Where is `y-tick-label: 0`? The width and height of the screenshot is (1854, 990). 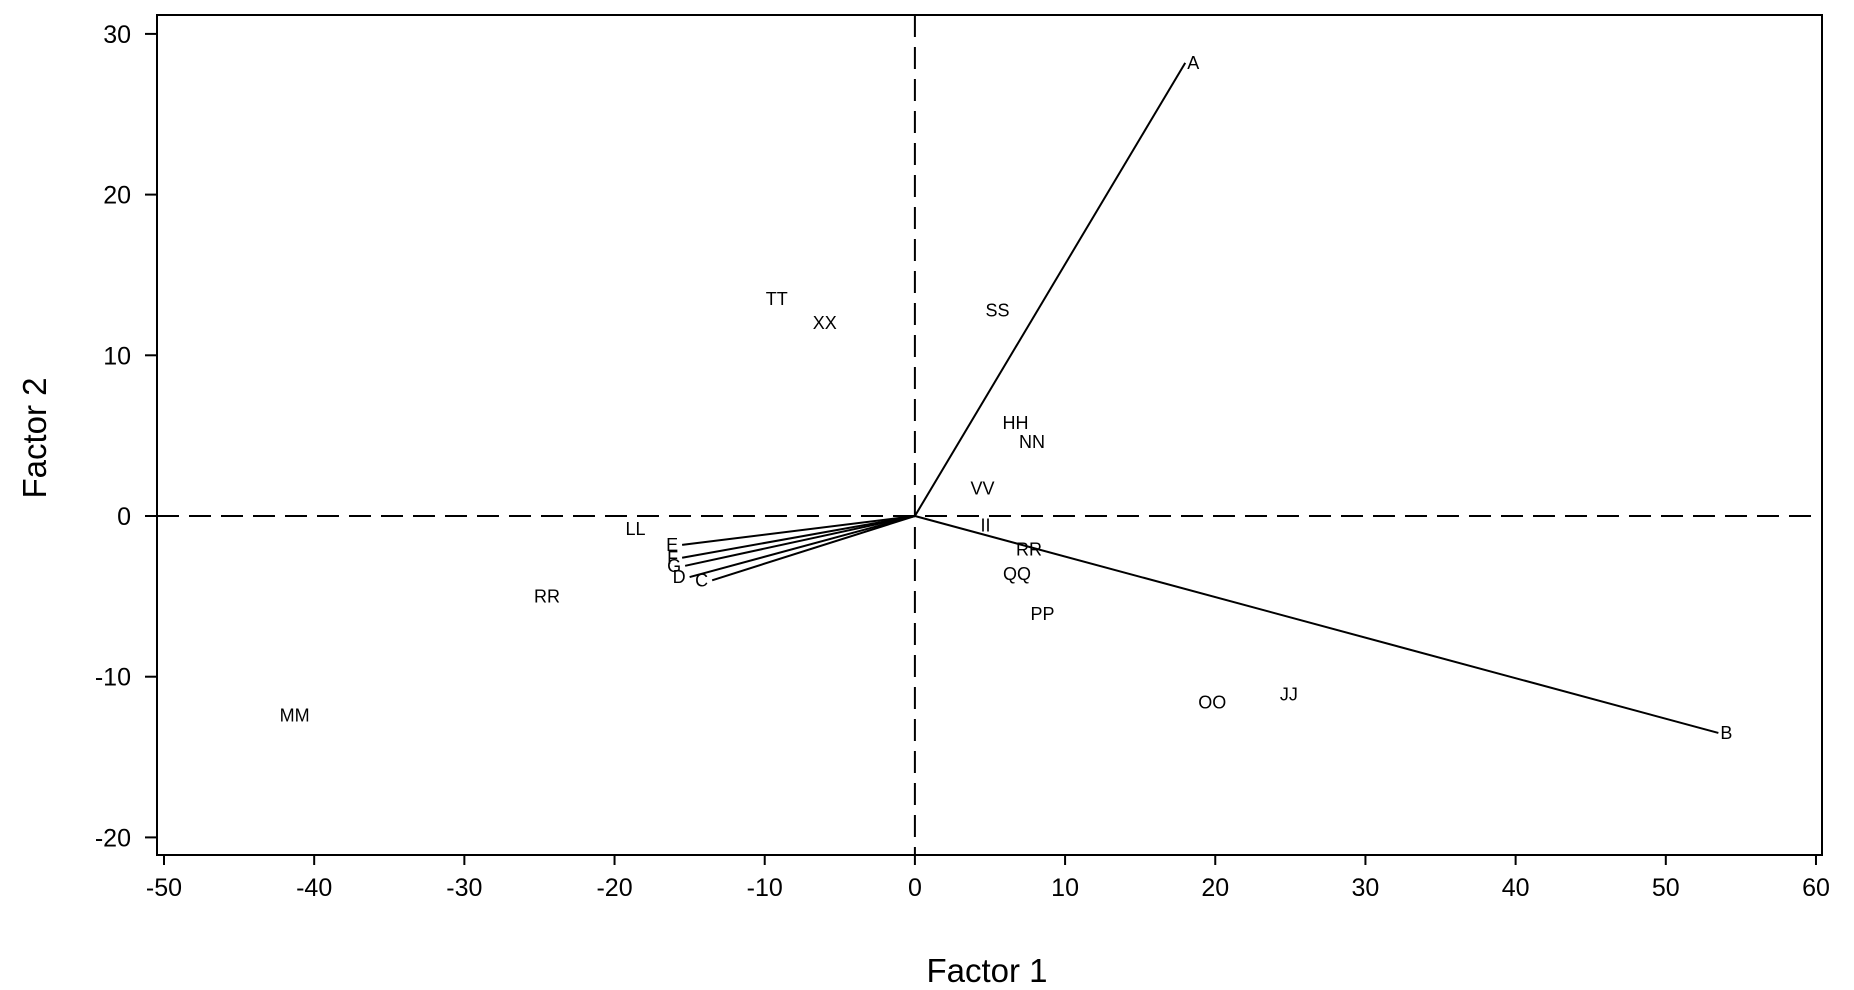
y-tick-label: 0 is located at coordinates (124, 517).